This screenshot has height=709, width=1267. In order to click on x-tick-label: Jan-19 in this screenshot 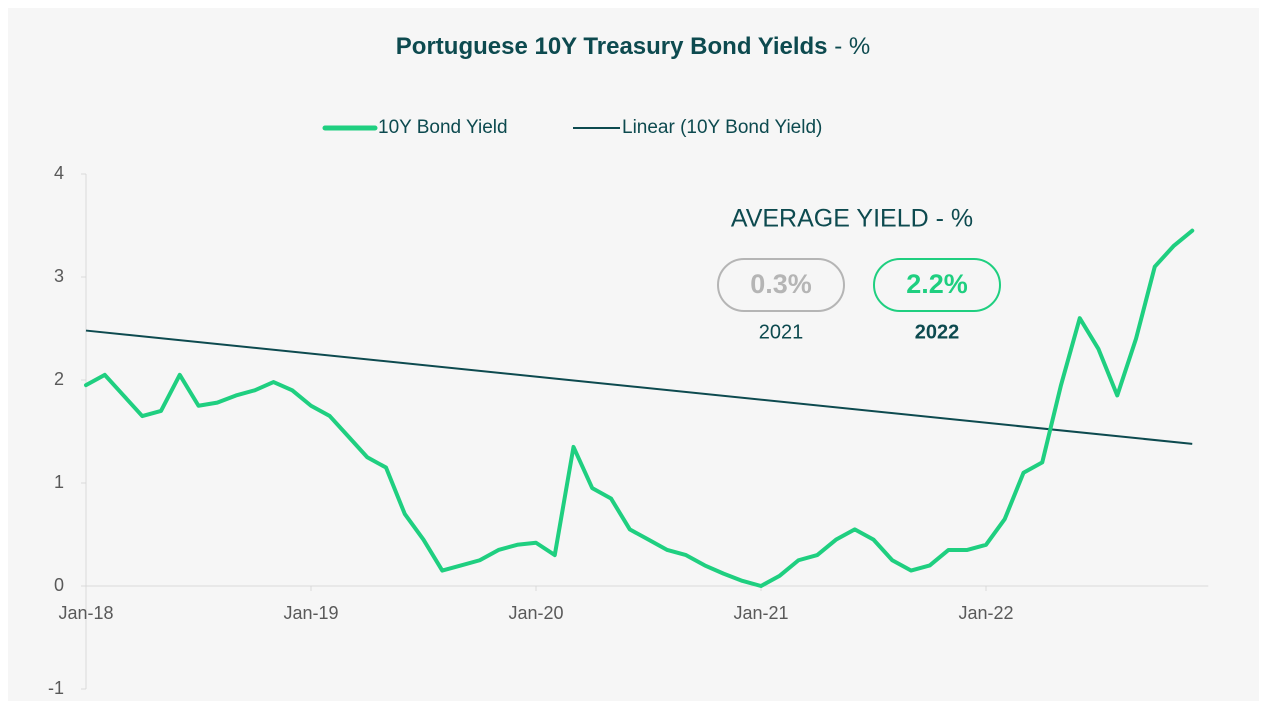, I will do `click(310, 613)`.